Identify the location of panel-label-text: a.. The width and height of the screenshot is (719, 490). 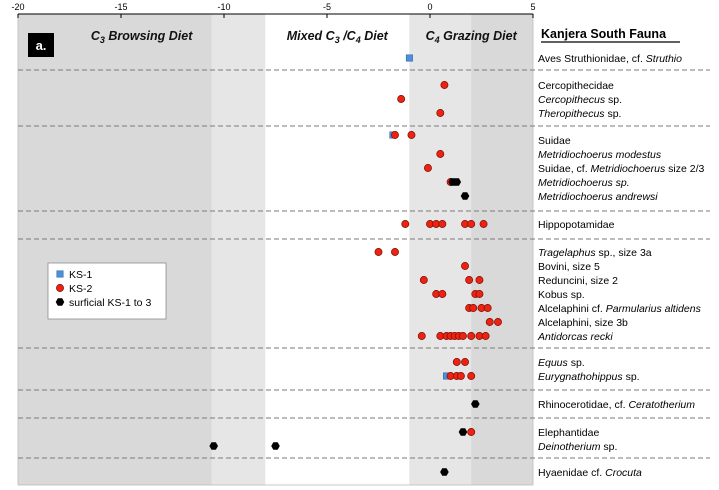
(41, 45).